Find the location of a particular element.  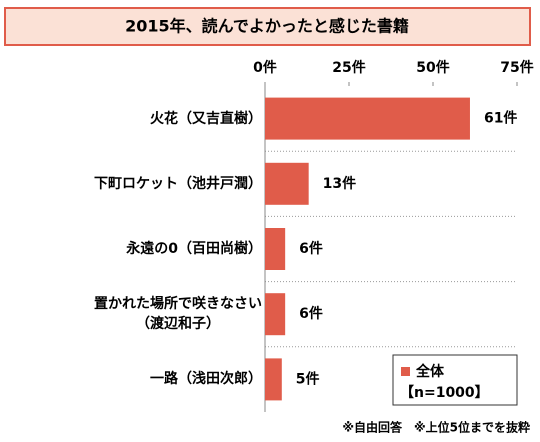

category-label: 火花（又吉直樹） is located at coordinates (206, 118).